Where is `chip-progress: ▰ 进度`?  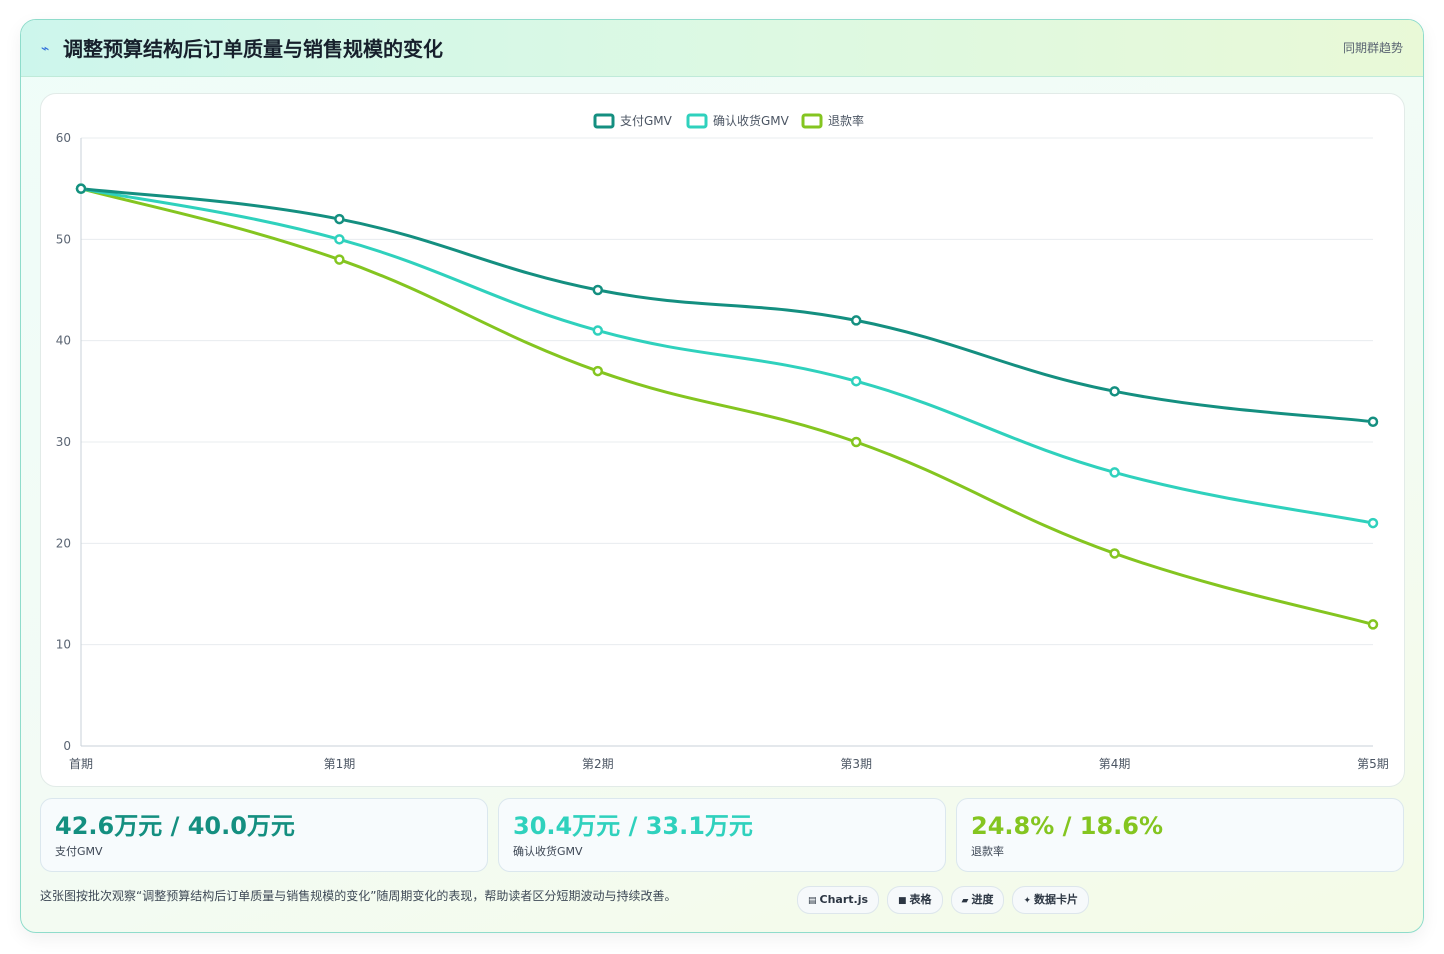 chip-progress: ▰ 进度 is located at coordinates (977, 900).